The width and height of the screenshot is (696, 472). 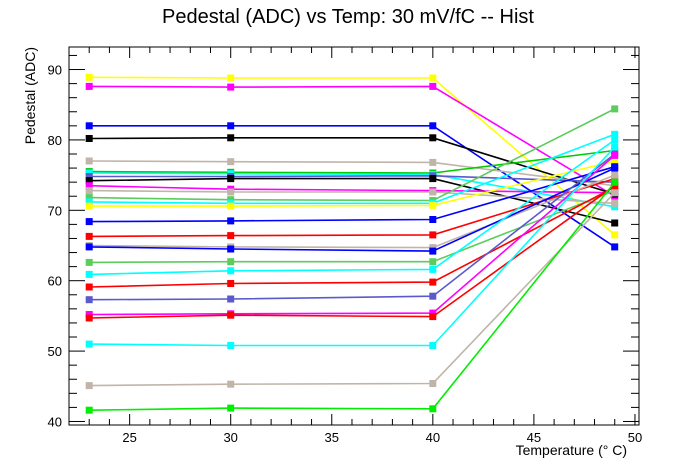 What do you see at coordinates (534, 437) in the screenshot?
I see `x-tick-label: 45` at bounding box center [534, 437].